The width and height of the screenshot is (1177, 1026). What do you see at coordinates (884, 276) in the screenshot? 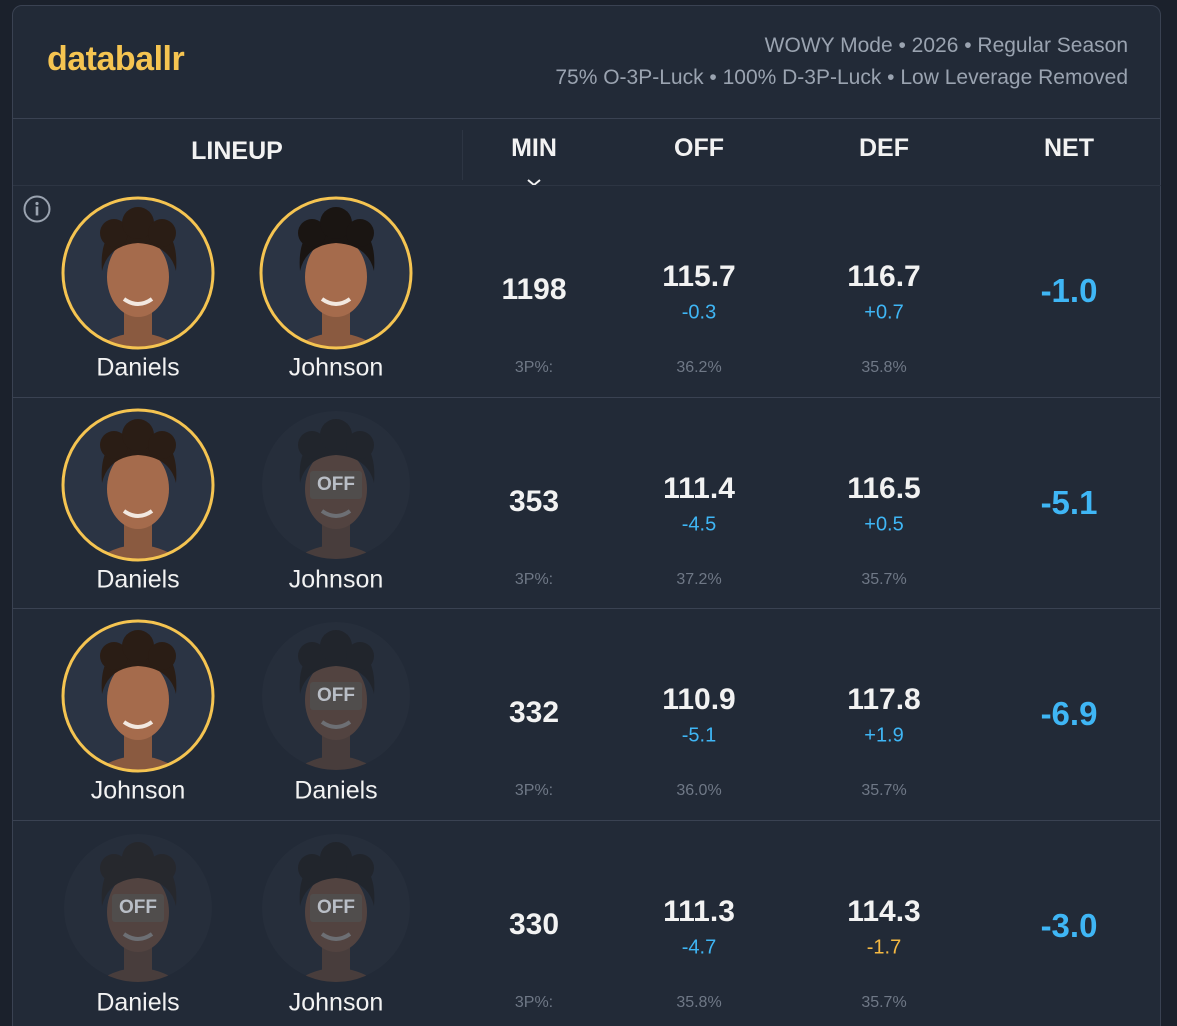
I see `def-rating: 116.7` at bounding box center [884, 276].